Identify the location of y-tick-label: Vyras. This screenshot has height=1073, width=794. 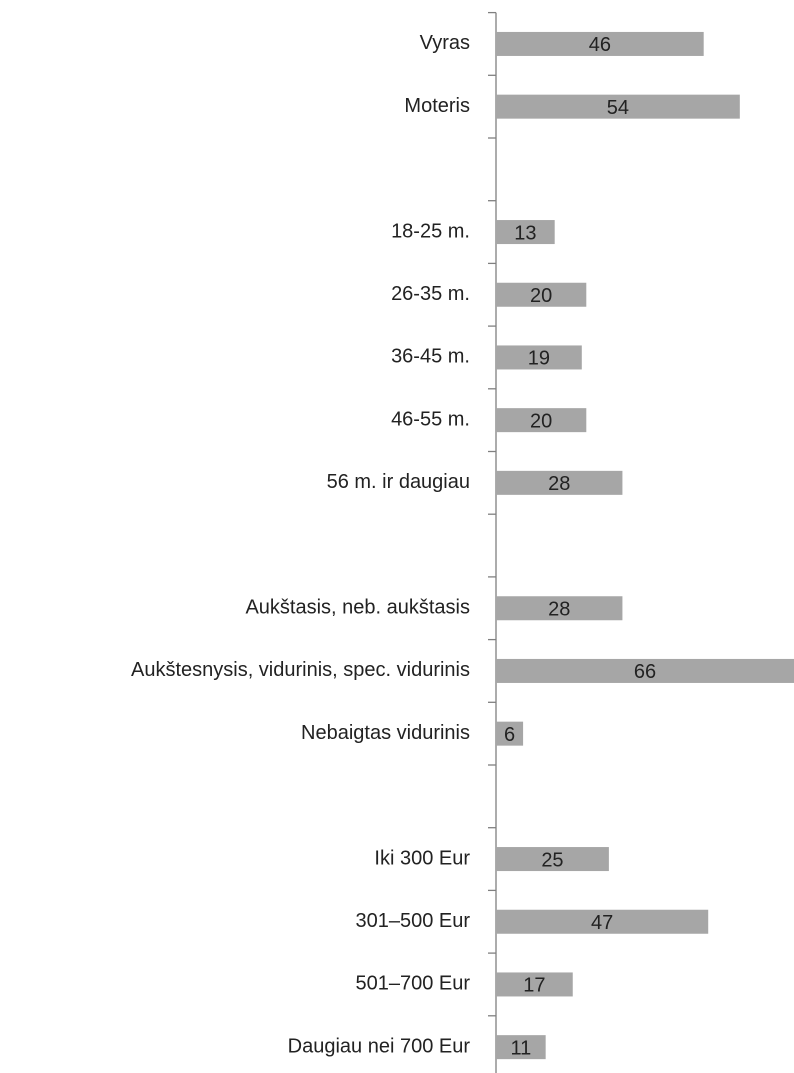
(445, 43).